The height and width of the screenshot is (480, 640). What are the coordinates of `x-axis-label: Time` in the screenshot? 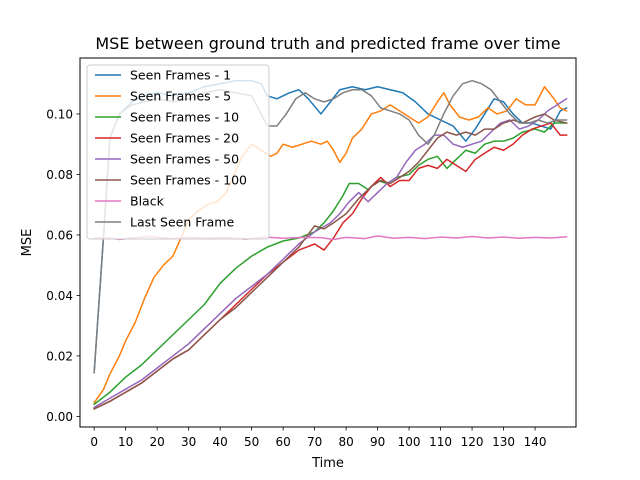 It's located at (327, 463).